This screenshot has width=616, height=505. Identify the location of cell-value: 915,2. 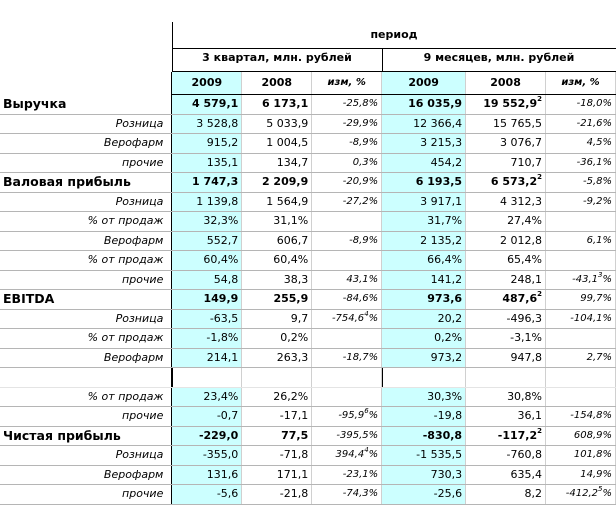
(222, 143).